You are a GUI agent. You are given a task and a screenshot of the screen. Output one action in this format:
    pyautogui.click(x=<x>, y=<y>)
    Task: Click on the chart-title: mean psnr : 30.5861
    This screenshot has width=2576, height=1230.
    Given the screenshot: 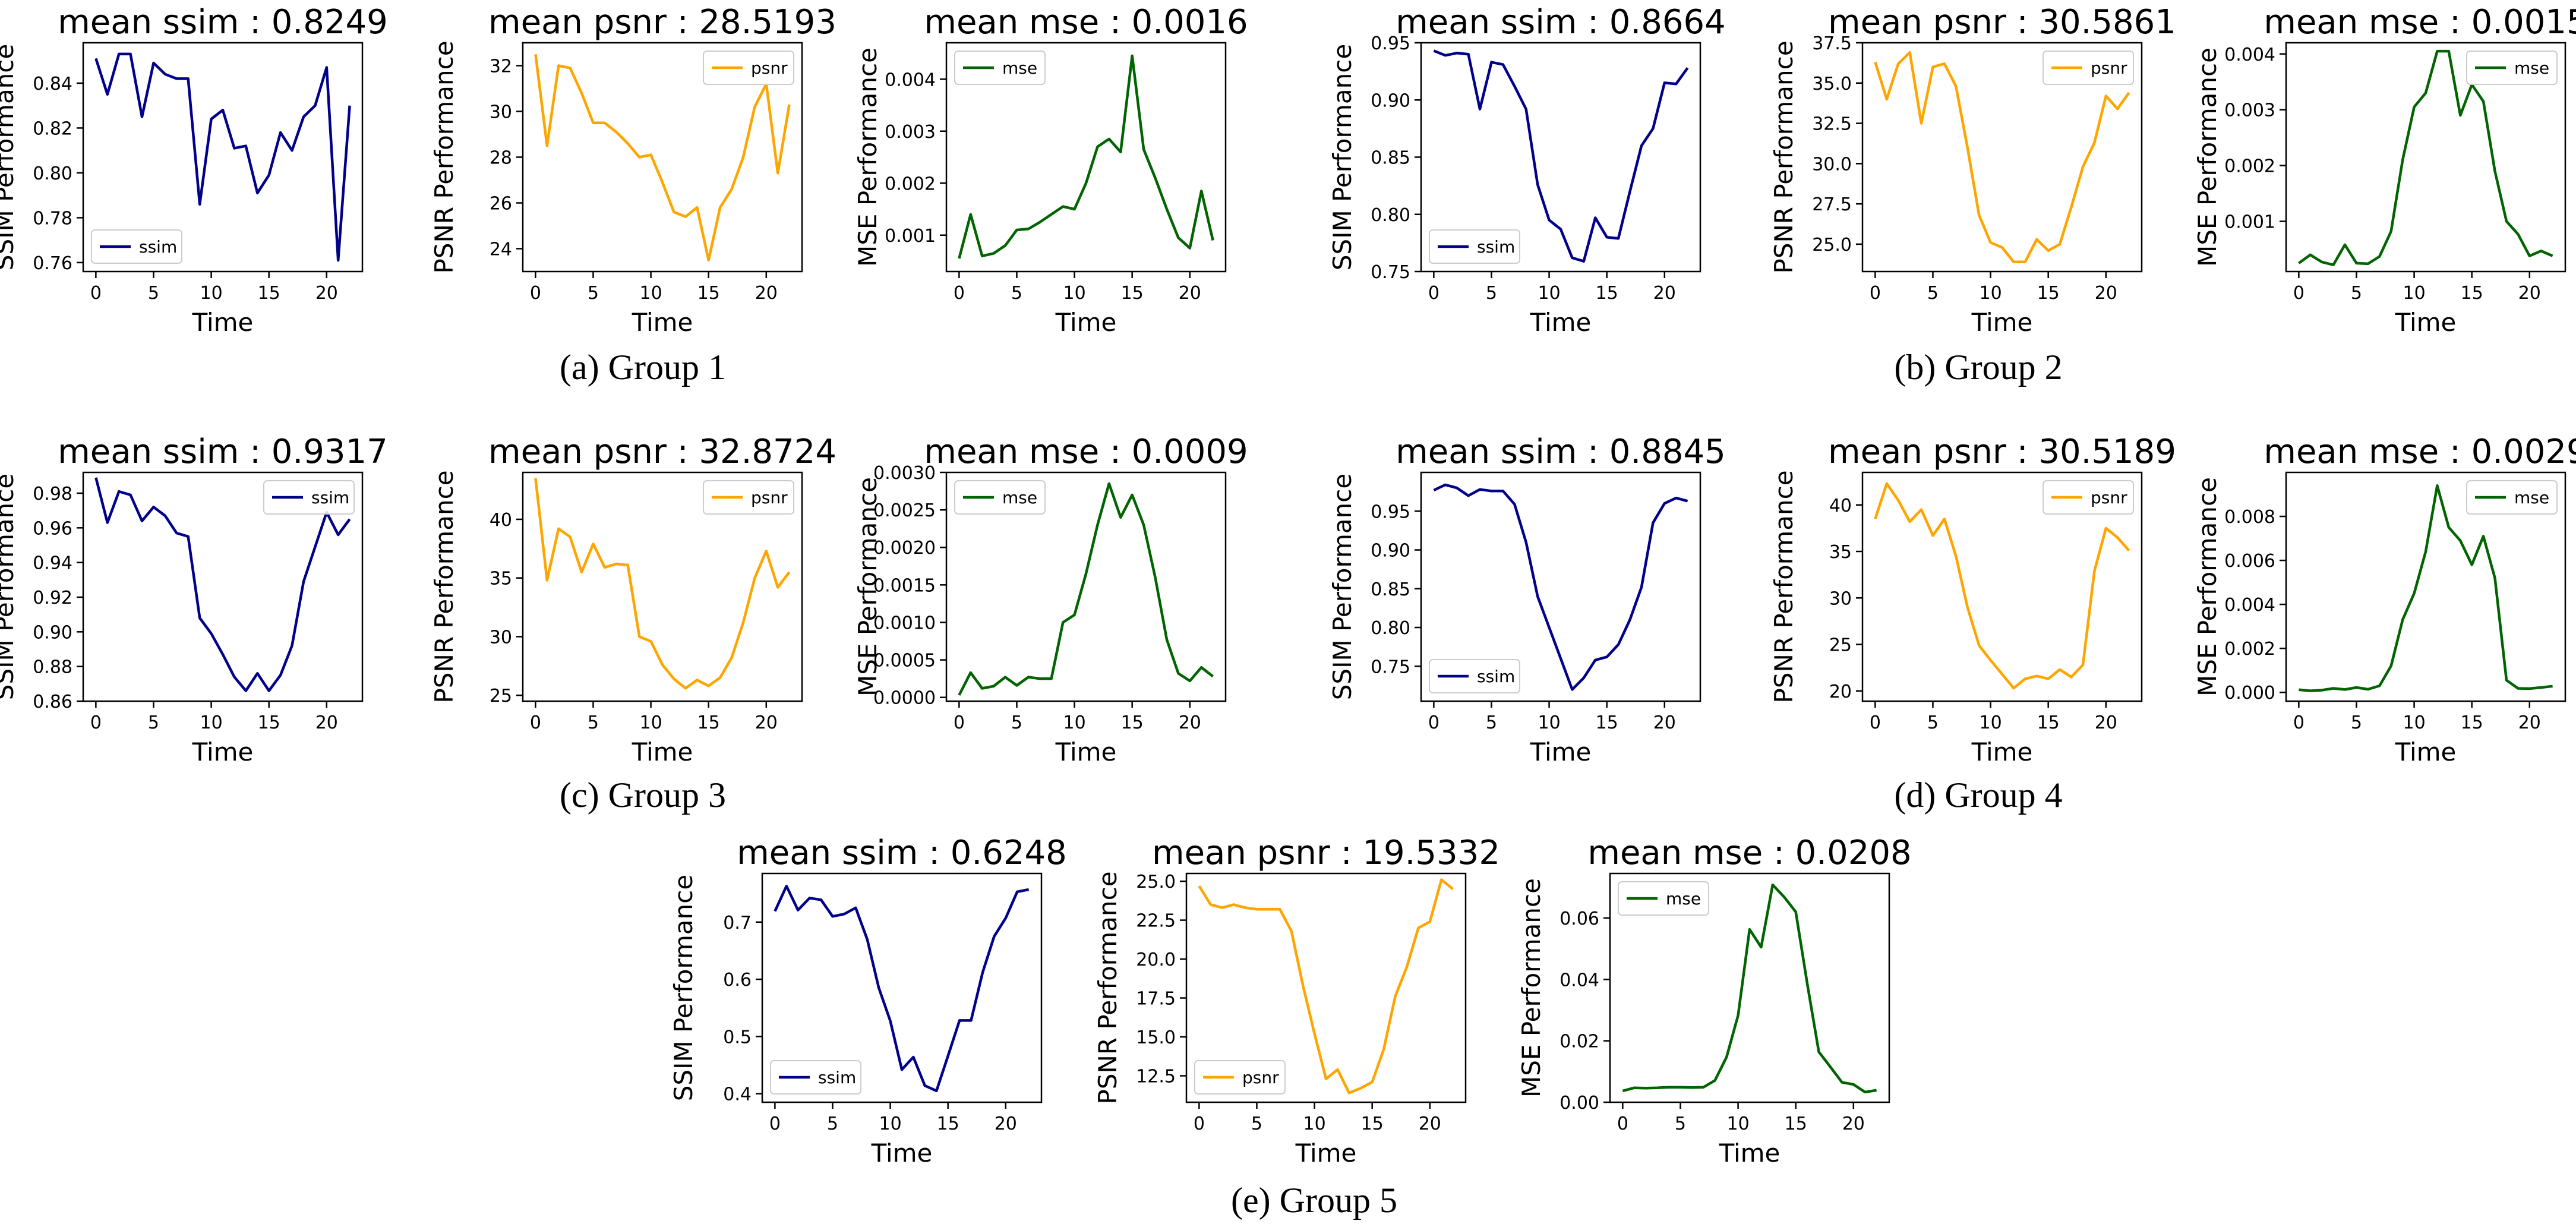 What is the action you would take?
    pyautogui.click(x=2002, y=22)
    